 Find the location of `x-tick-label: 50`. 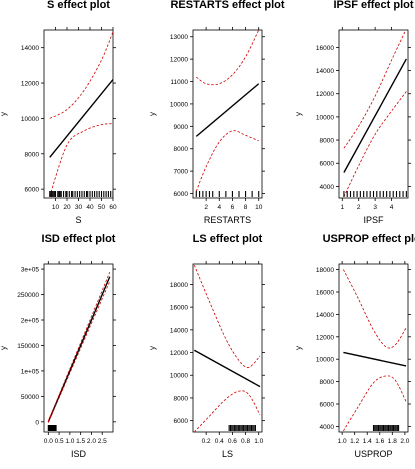

x-tick-label: 50 is located at coordinates (102, 207).